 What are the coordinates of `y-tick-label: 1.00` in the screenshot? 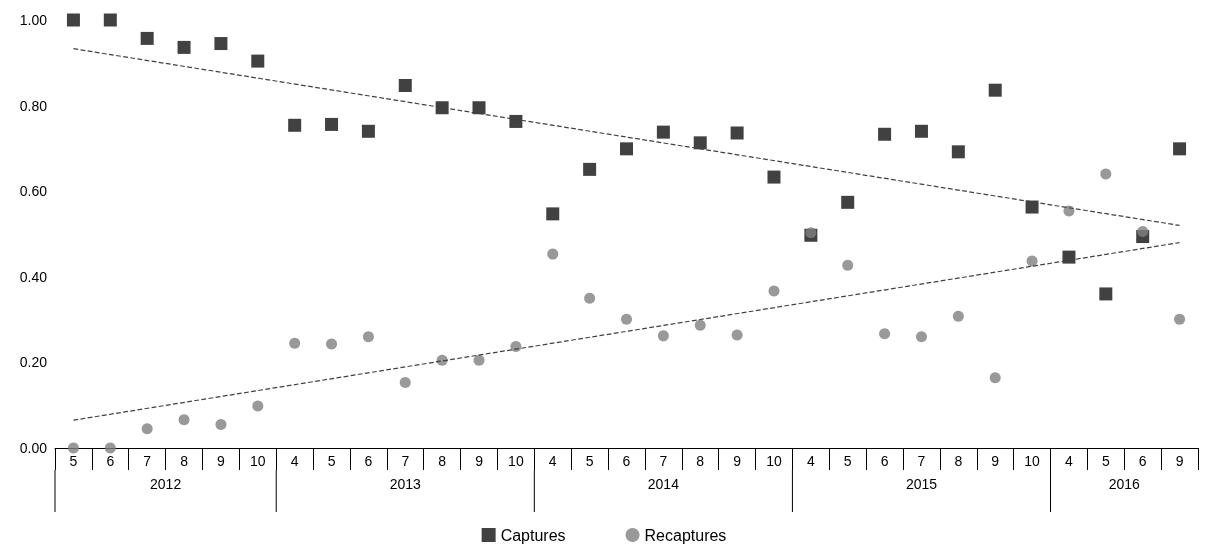 It's located at (33, 20).